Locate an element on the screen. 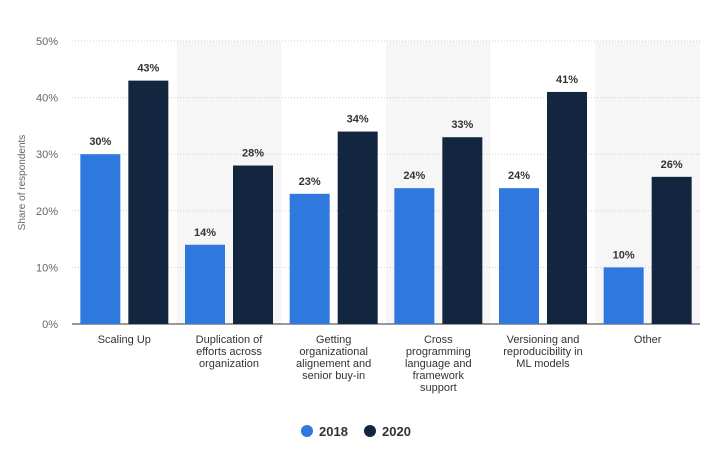 The width and height of the screenshot is (721, 474). y-tick-label: 0% is located at coordinates (50, 325).